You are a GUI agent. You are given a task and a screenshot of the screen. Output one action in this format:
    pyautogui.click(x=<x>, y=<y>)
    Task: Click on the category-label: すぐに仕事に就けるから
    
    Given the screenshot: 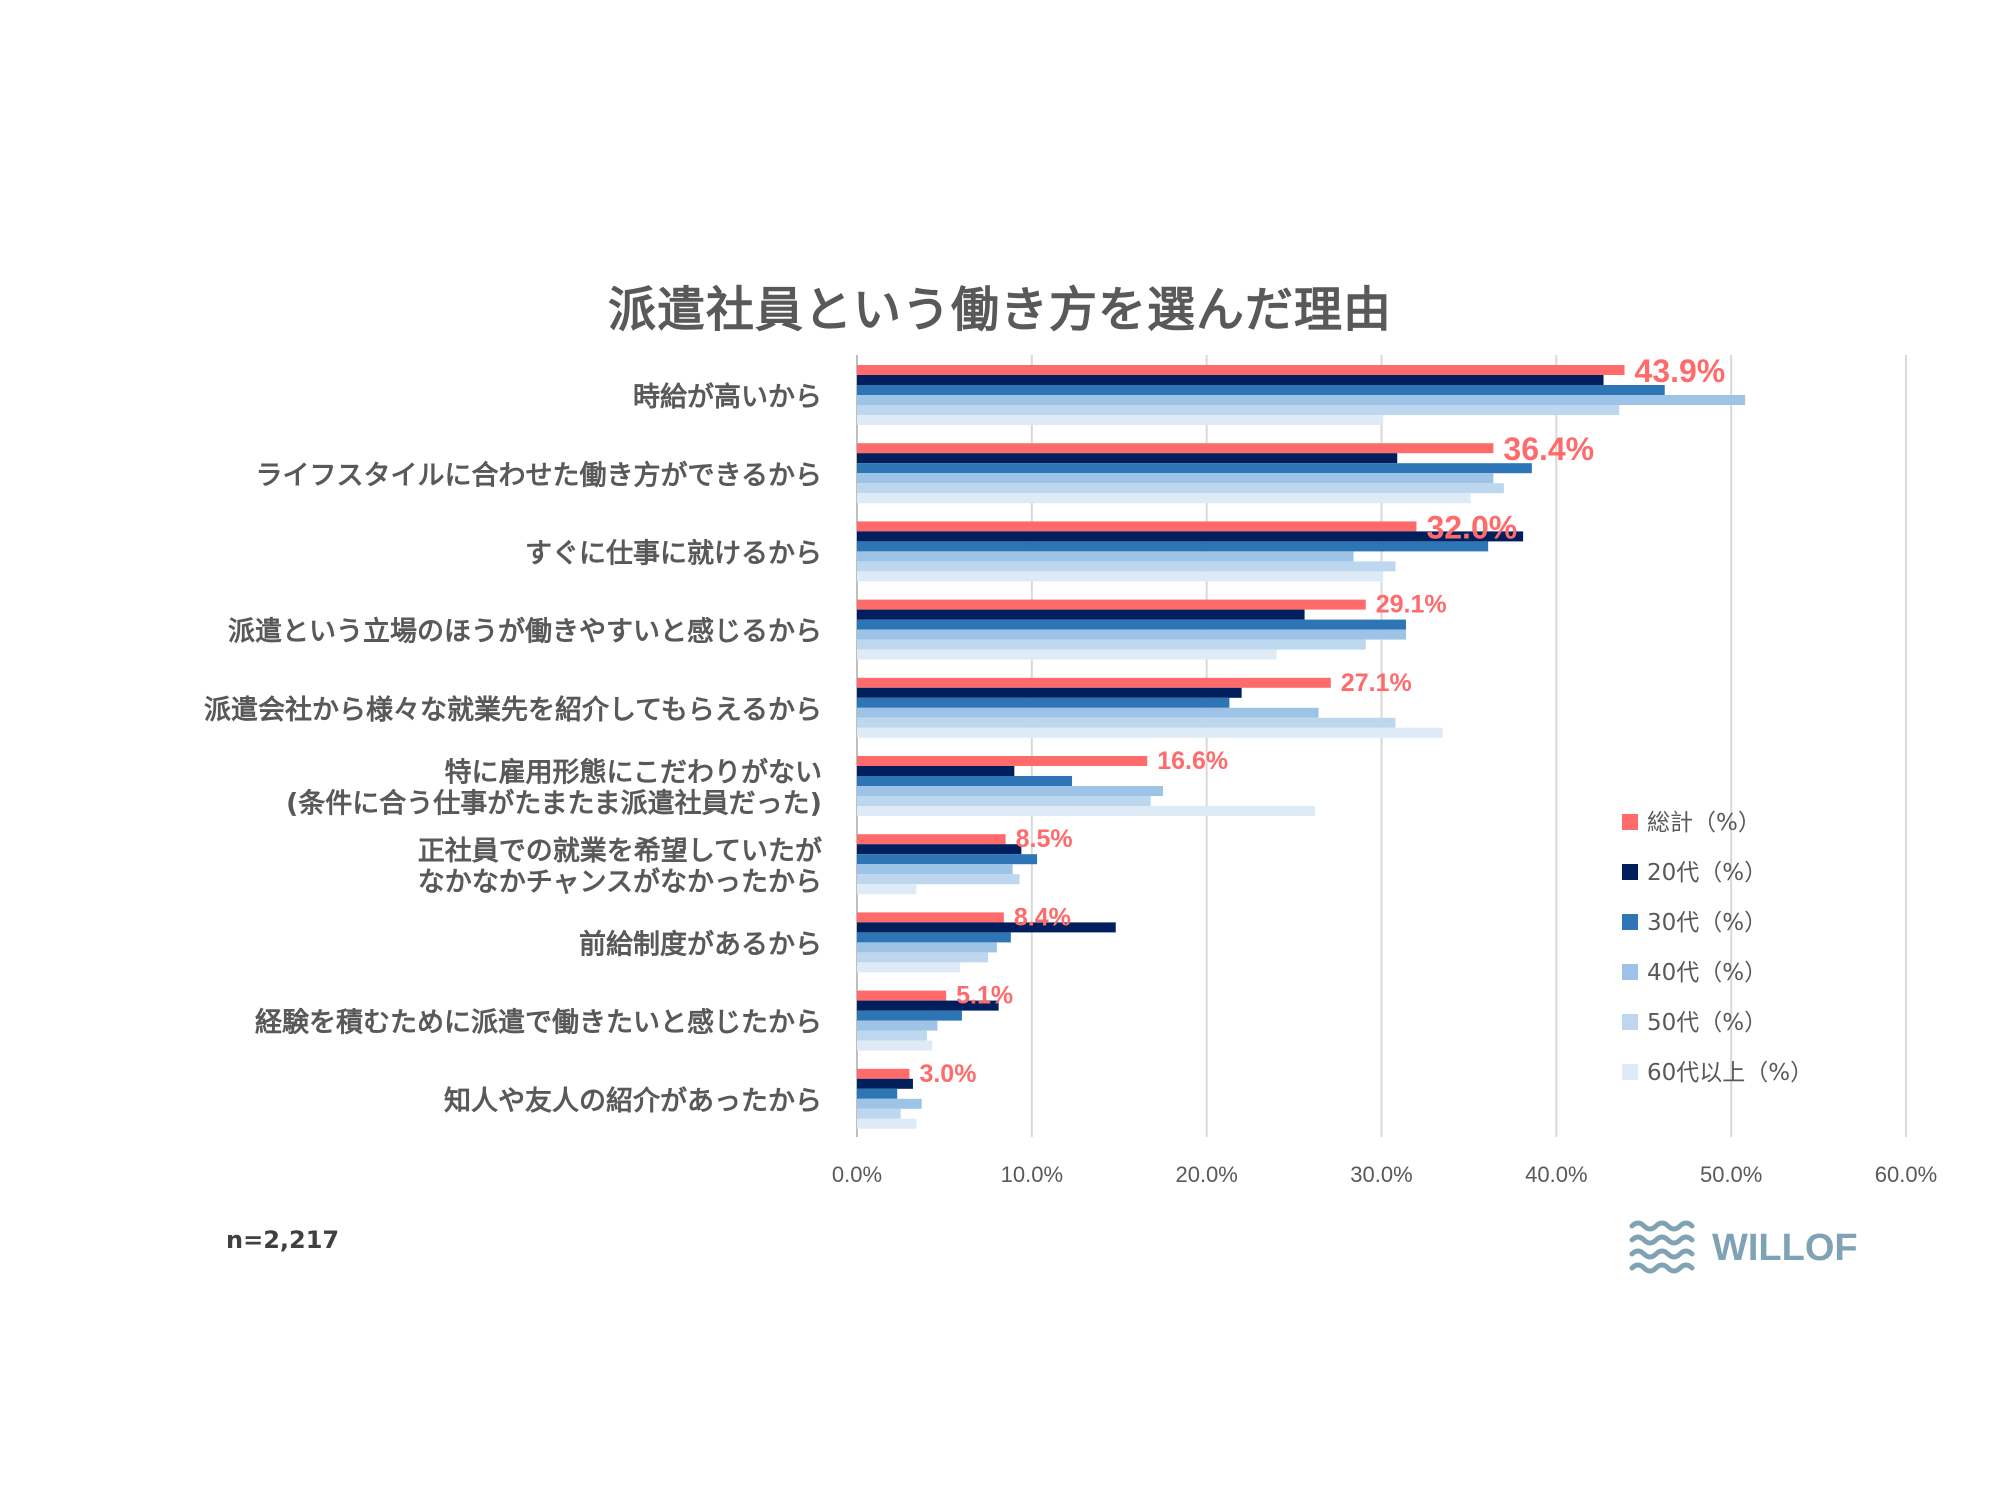 What is the action you would take?
    pyautogui.click(x=673, y=554)
    